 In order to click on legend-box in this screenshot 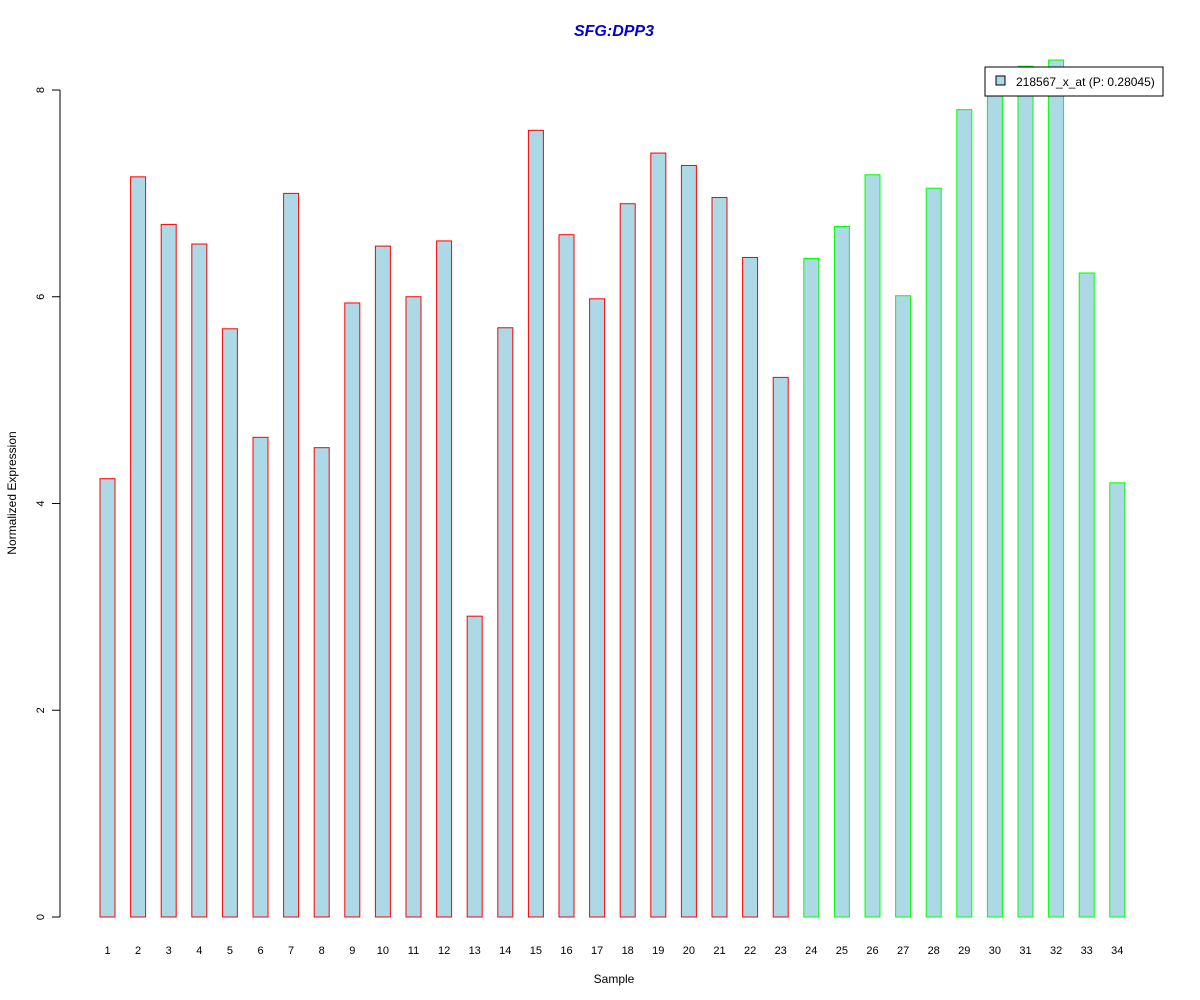, I will do `click(1074, 81)`.